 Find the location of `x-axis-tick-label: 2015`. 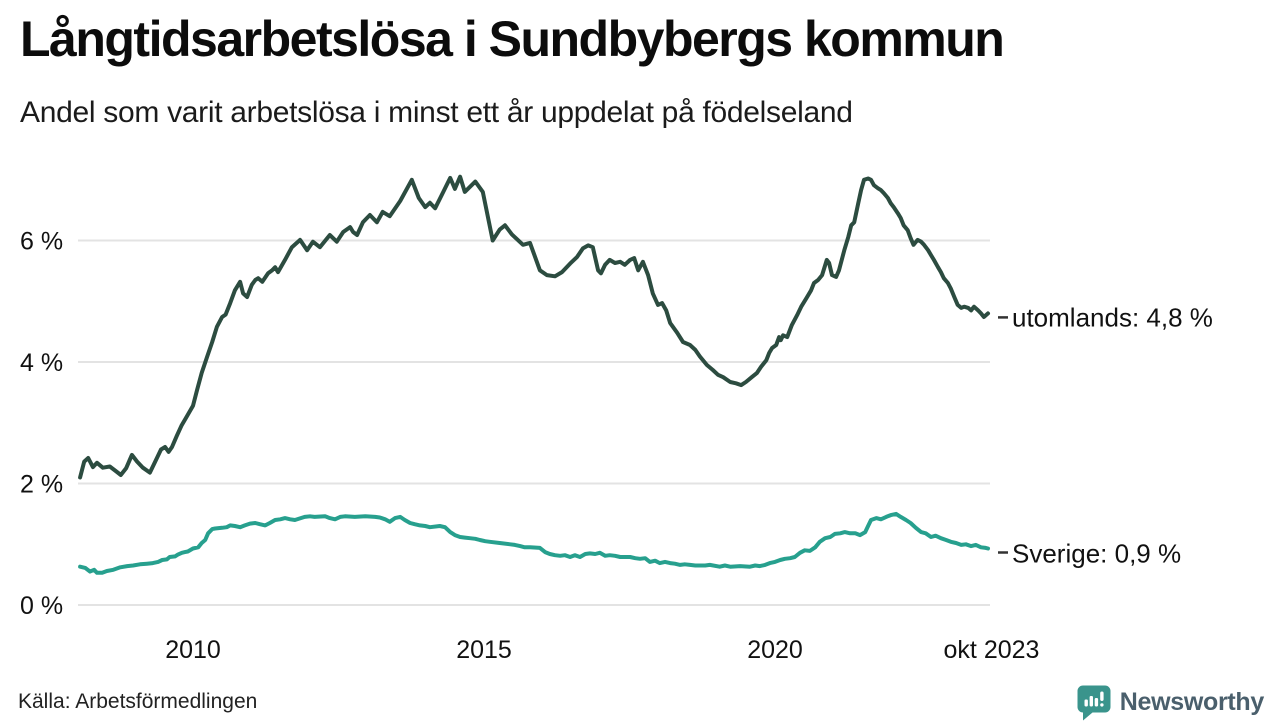

x-axis-tick-label: 2015 is located at coordinates (484, 650).